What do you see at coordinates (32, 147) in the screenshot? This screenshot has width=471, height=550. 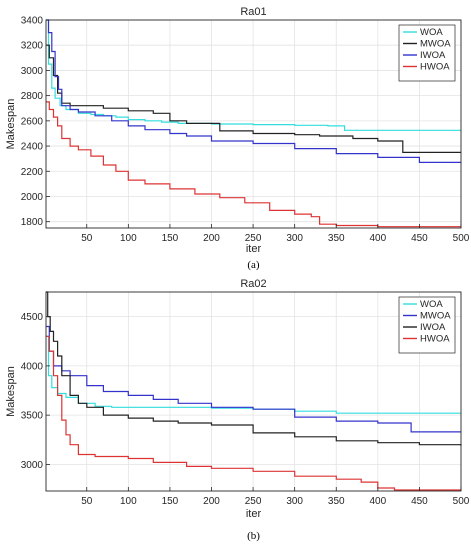 I see `y-tick-label: 2400` at bounding box center [32, 147].